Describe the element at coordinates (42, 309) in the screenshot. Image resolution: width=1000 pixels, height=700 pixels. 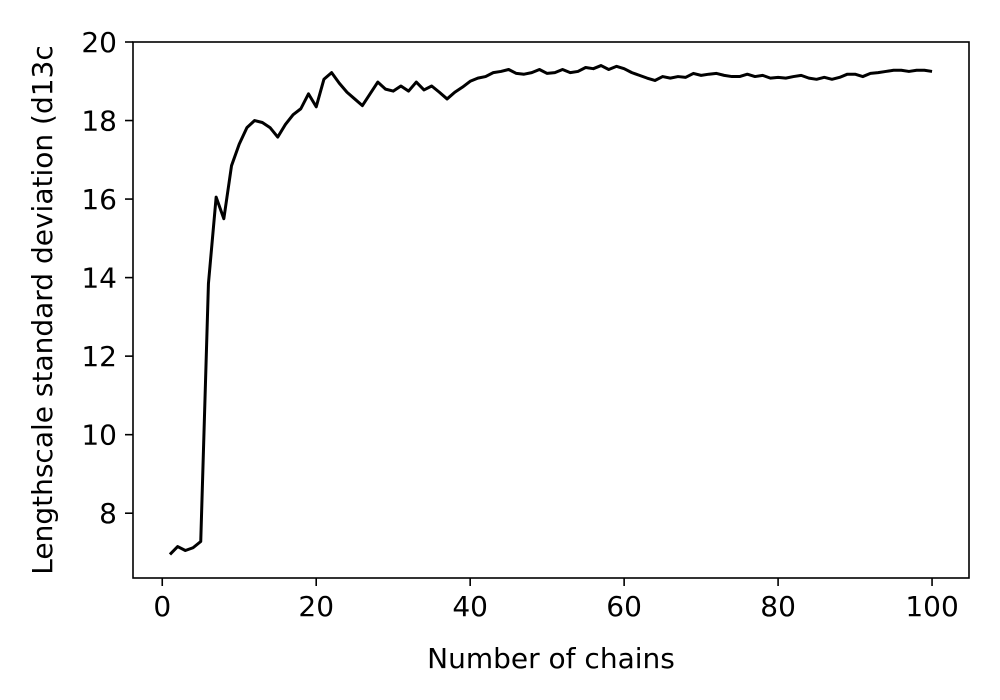
I see `y-axis-label: Lengthscale standard deviation (d13c` at that location.